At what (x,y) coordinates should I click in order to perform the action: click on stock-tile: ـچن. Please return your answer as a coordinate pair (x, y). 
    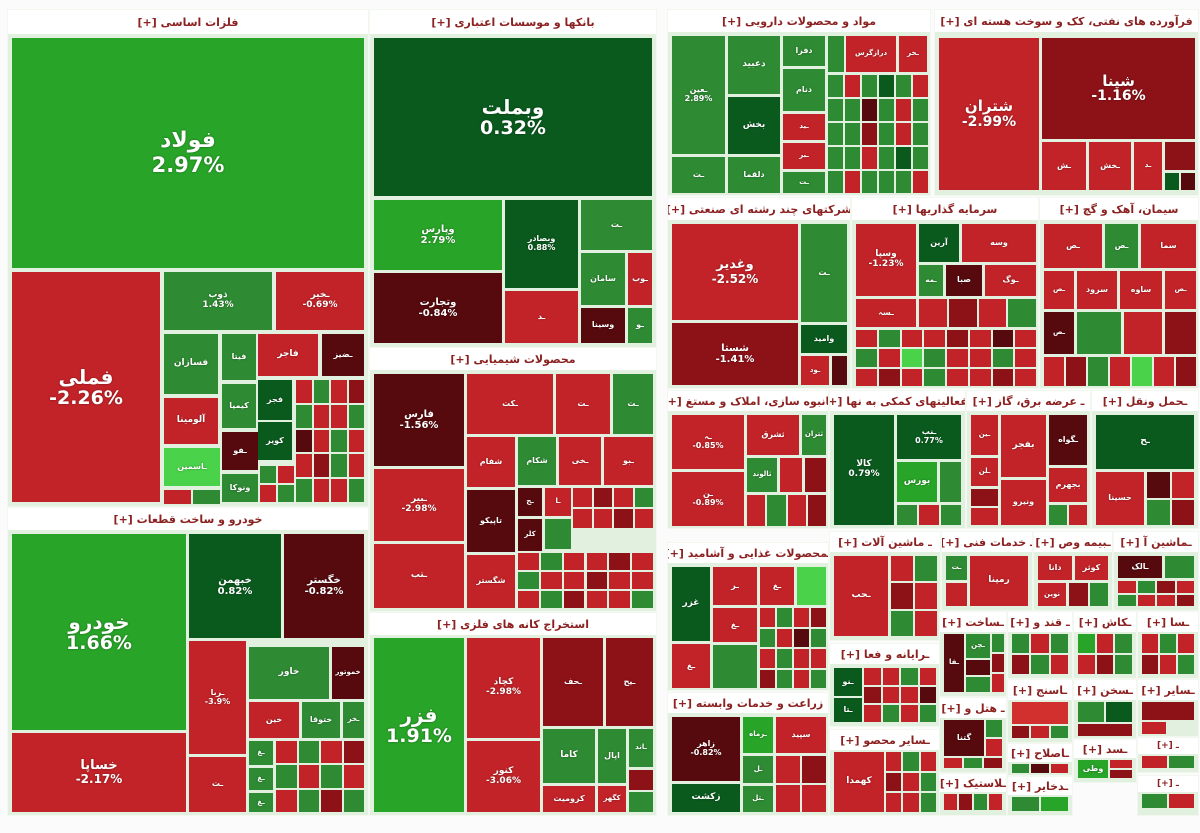
    Looking at the image, I should click on (978, 646).